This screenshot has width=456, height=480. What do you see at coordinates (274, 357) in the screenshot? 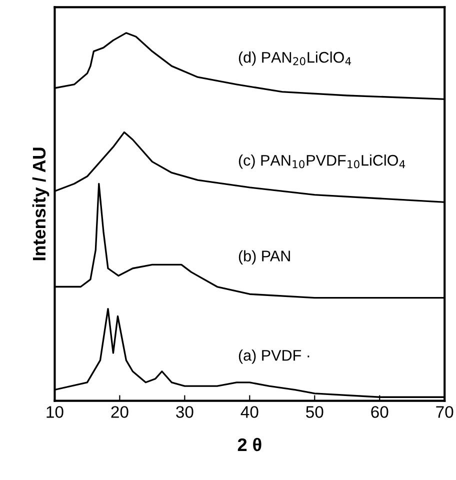
I see `series-label: (a) PVDF ·` at bounding box center [274, 357].